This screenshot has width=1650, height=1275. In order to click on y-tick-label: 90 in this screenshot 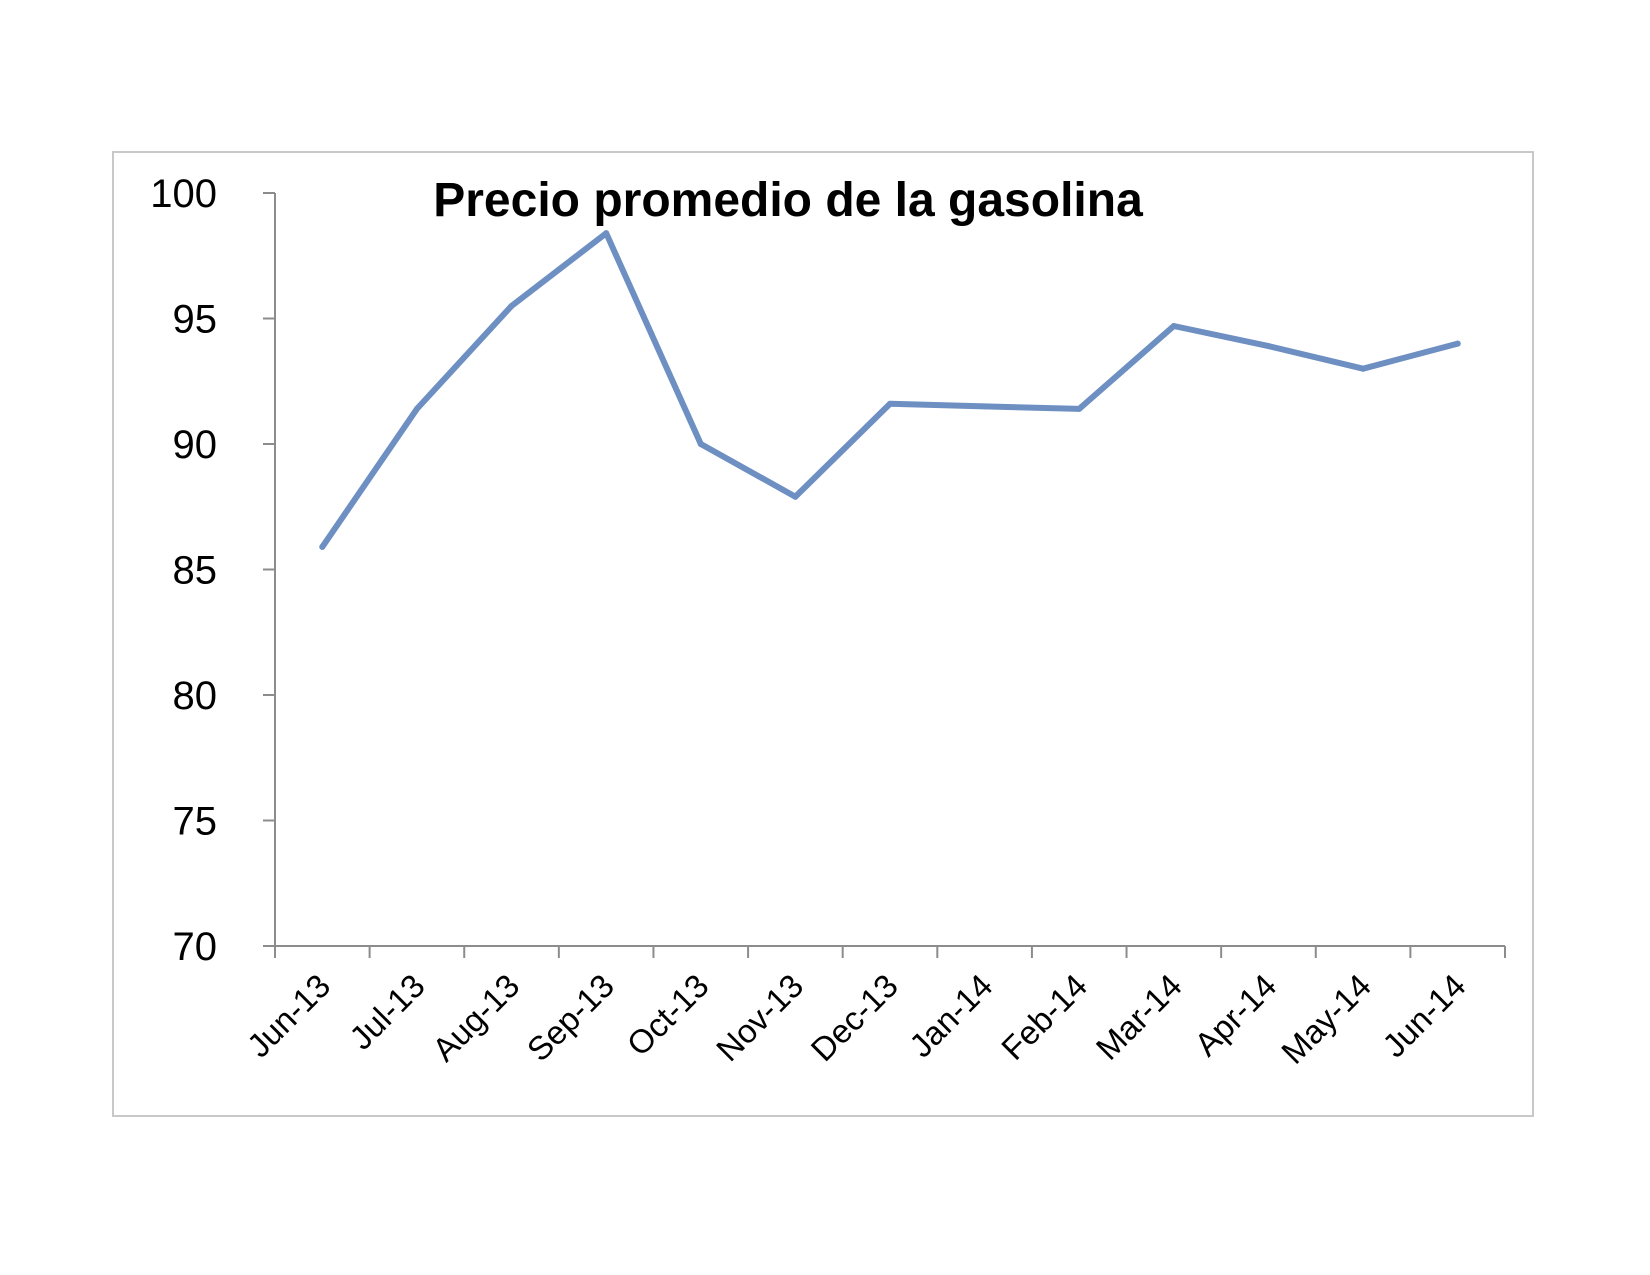, I will do `click(195, 445)`.